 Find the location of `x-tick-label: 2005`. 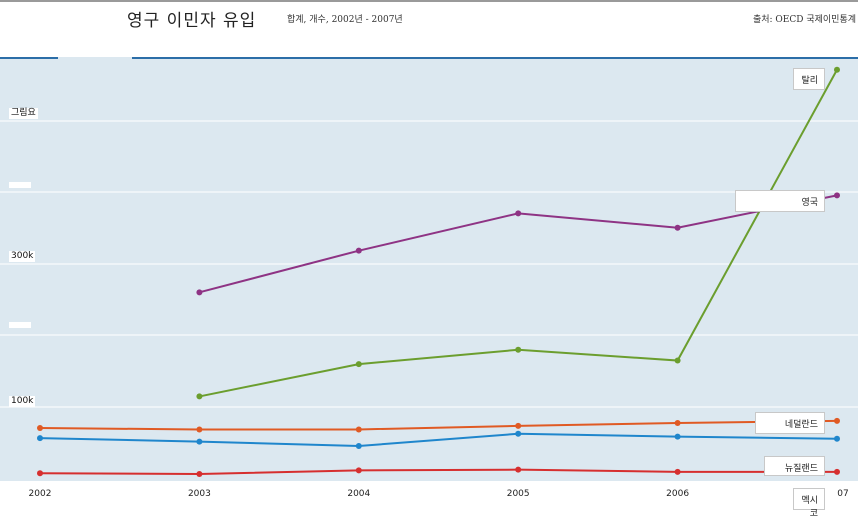

x-tick-label: 2005 is located at coordinates (518, 494).